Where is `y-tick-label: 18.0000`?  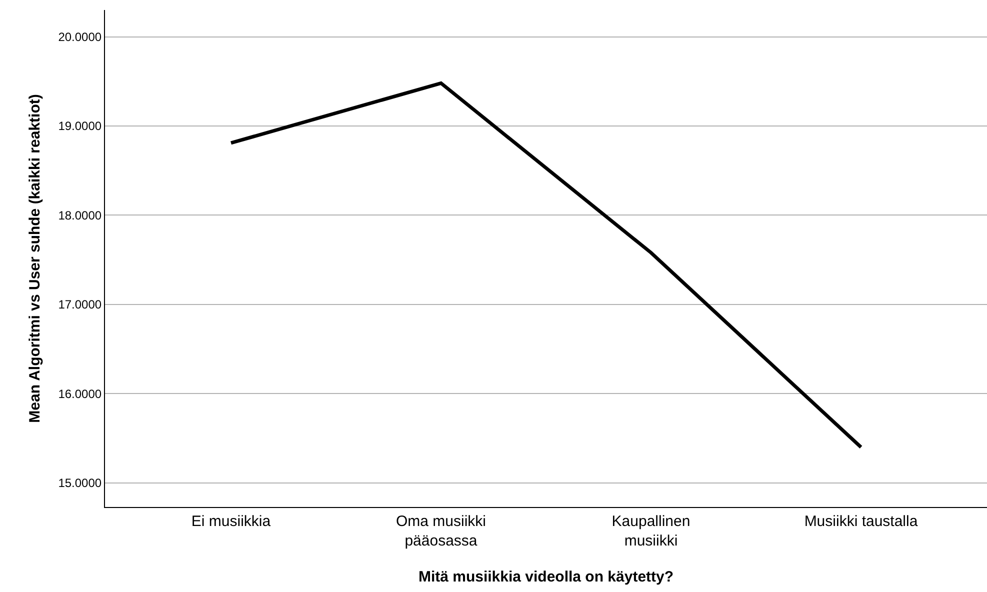
y-tick-label: 18.0000 is located at coordinates (80, 215).